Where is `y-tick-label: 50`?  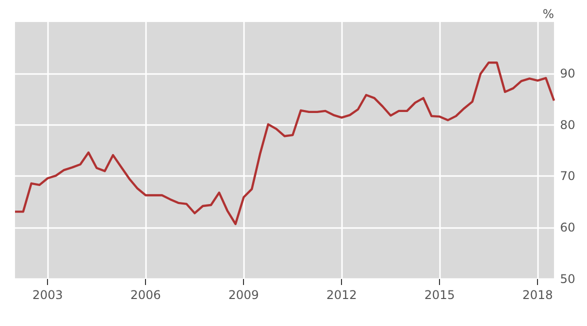 y-tick-label: 50 is located at coordinates (568, 279).